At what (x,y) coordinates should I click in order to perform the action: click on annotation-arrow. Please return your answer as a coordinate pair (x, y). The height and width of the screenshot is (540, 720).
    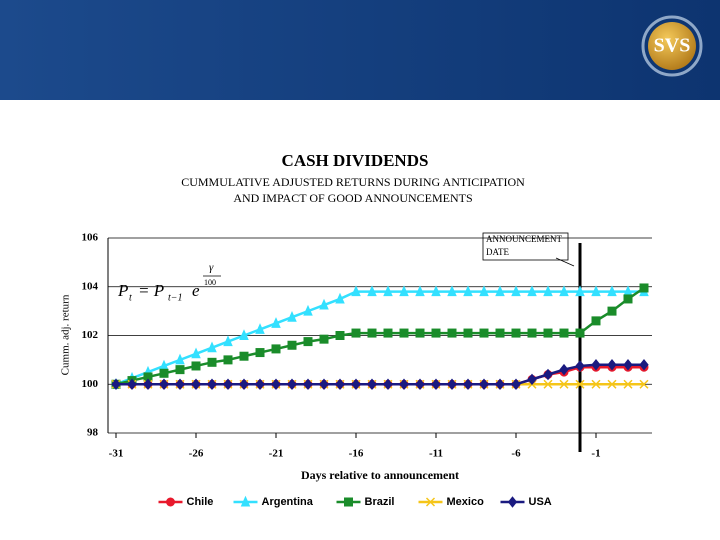
    Looking at the image, I should click on (565, 262).